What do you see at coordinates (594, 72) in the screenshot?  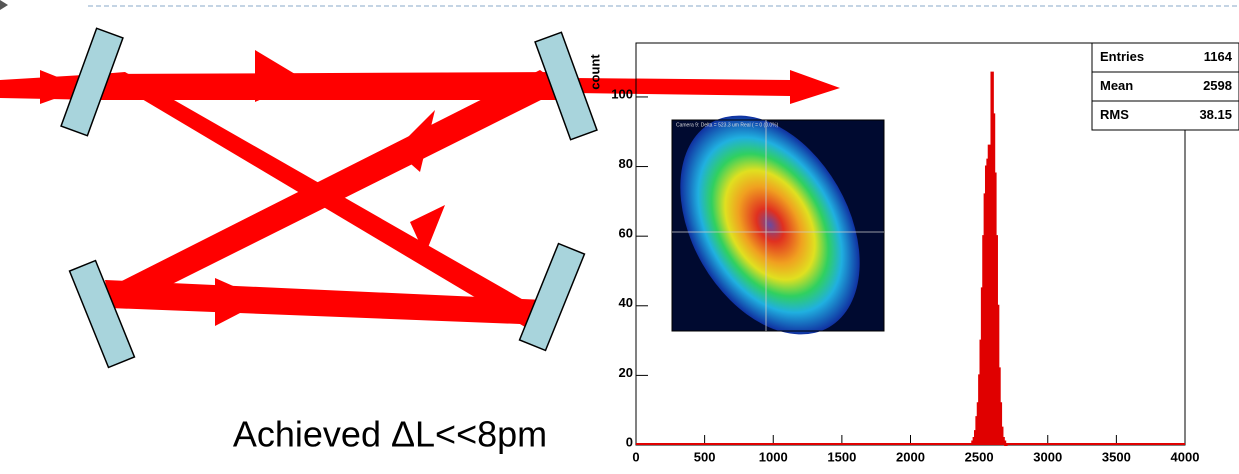 I see `y-label: count` at bounding box center [594, 72].